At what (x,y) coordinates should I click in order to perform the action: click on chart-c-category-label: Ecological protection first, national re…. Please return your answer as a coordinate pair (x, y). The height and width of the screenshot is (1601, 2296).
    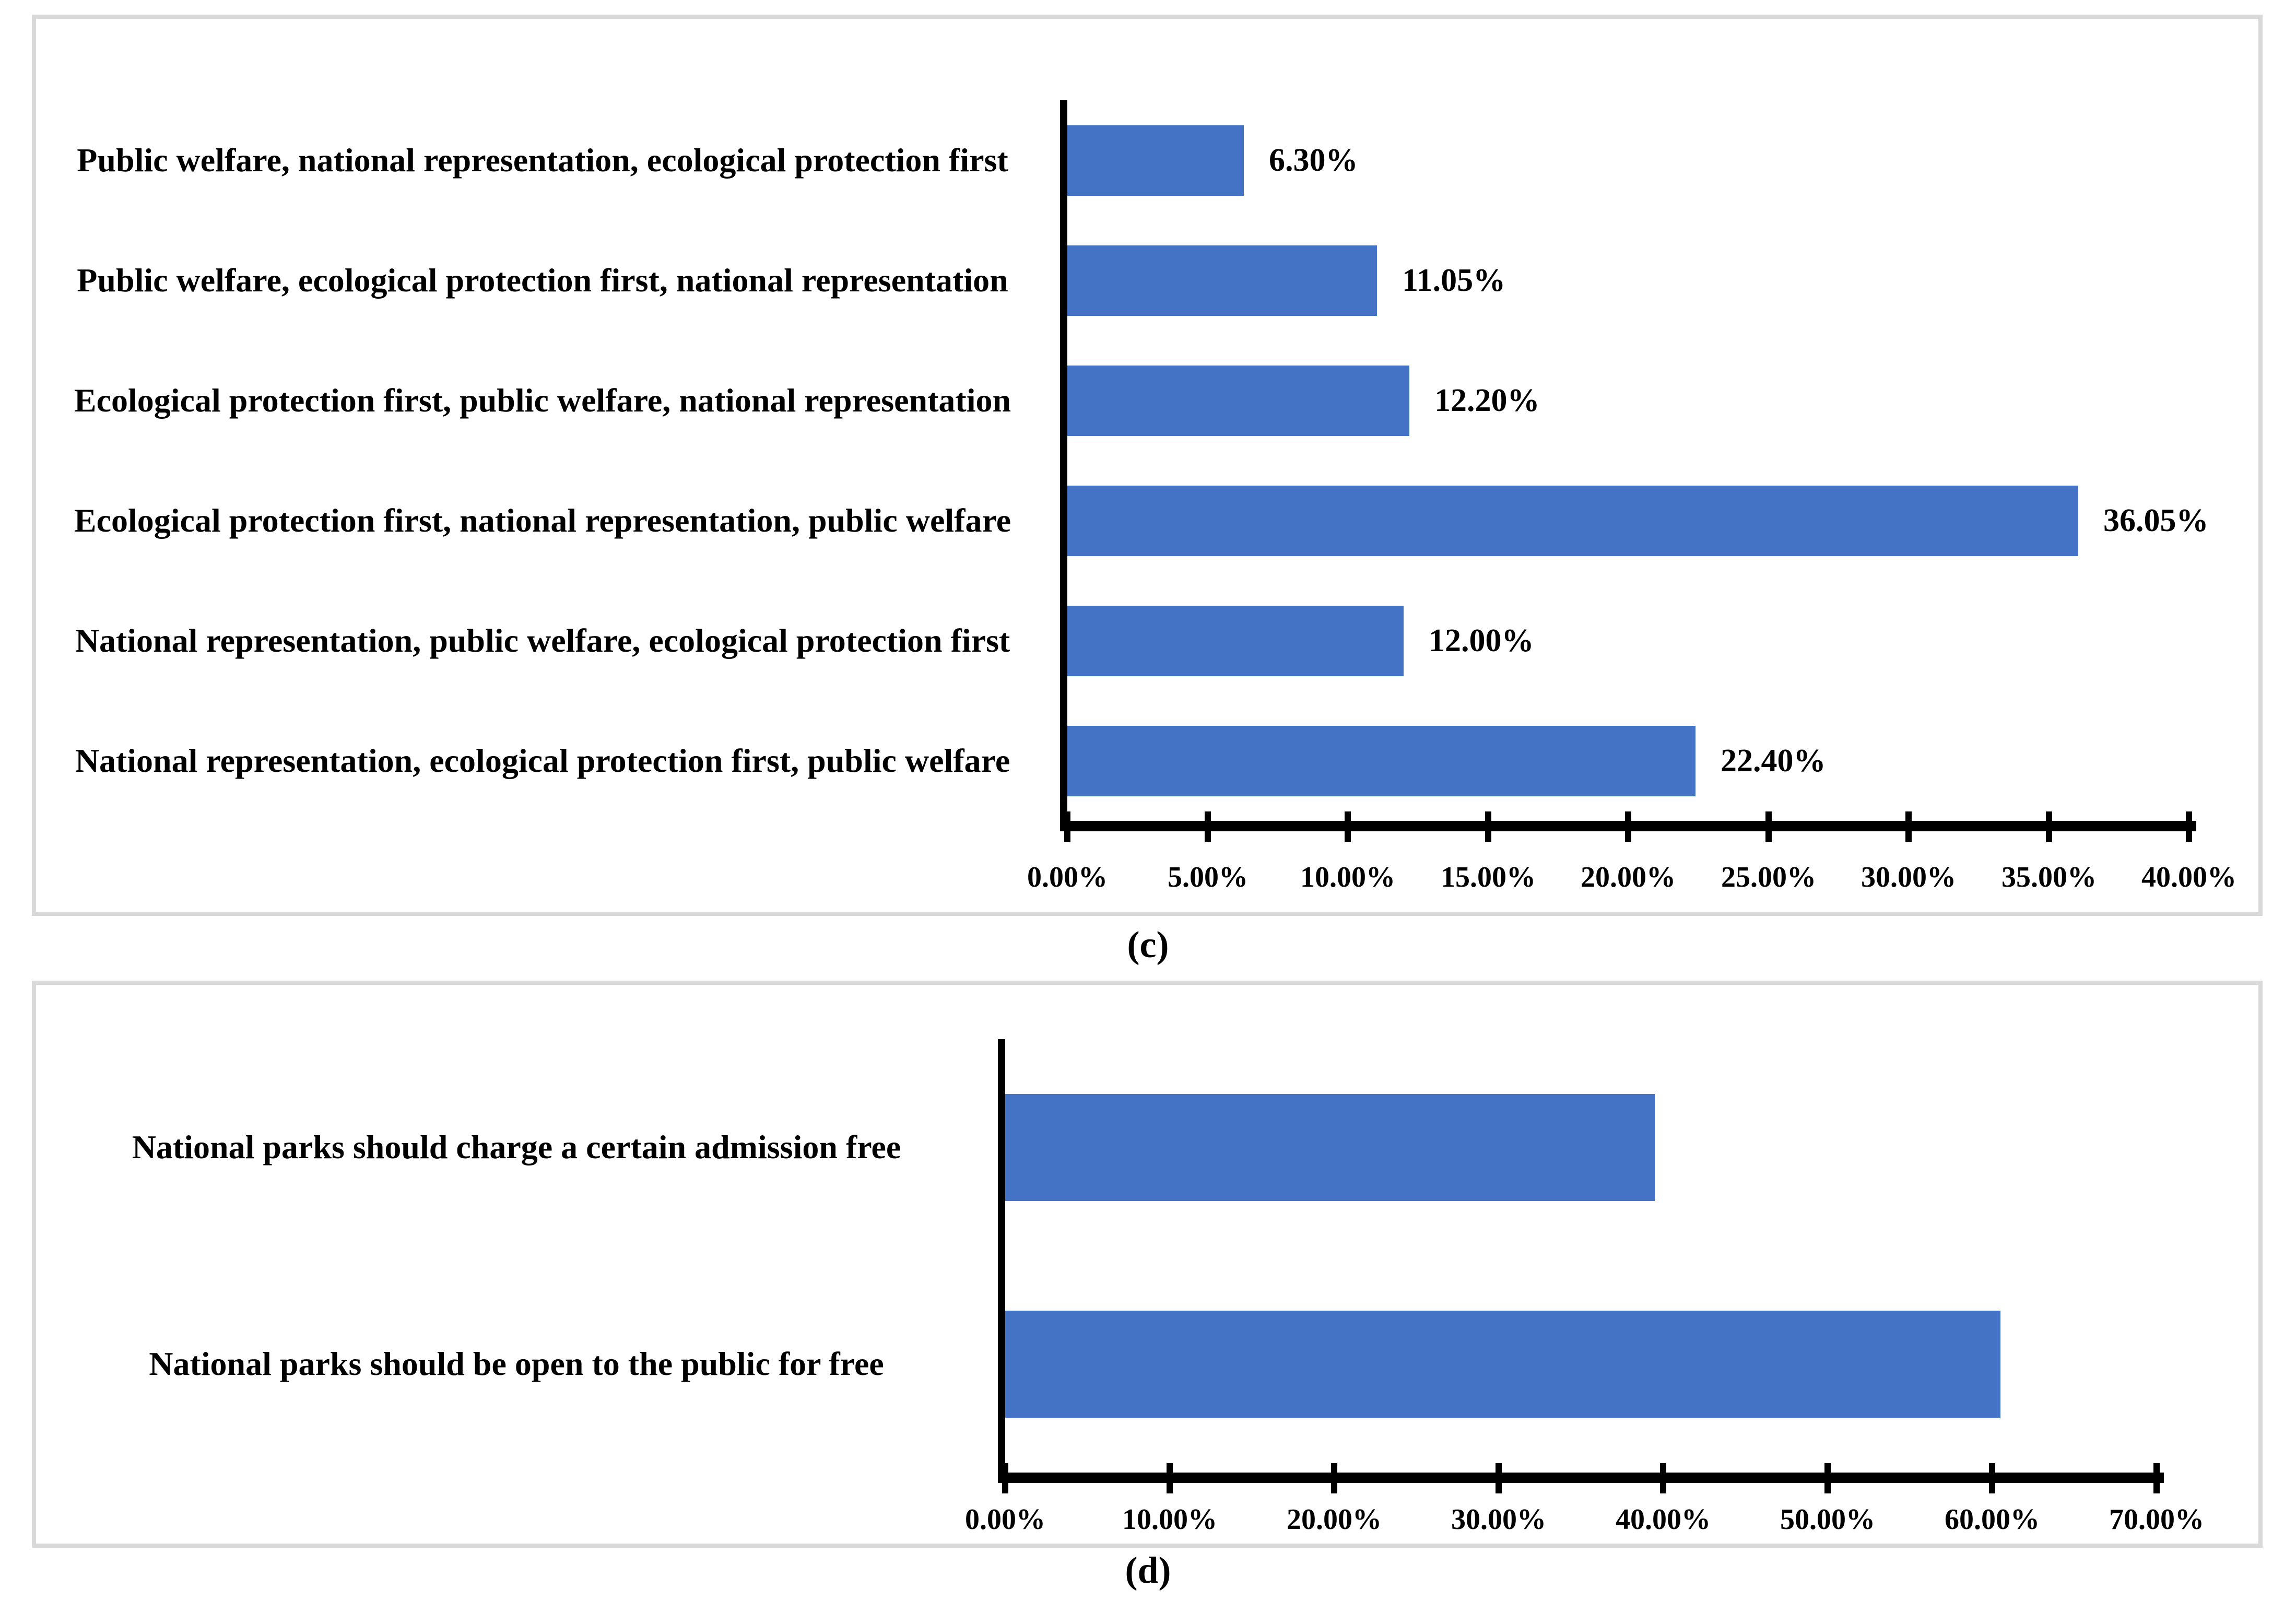
    Looking at the image, I should click on (542, 520).